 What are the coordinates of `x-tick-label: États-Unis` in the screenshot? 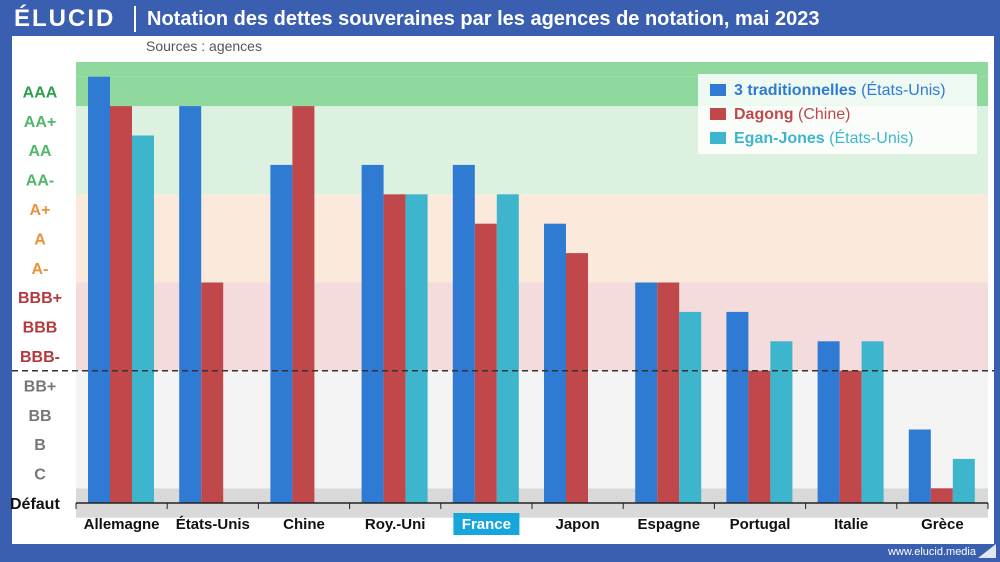 It's located at (213, 524).